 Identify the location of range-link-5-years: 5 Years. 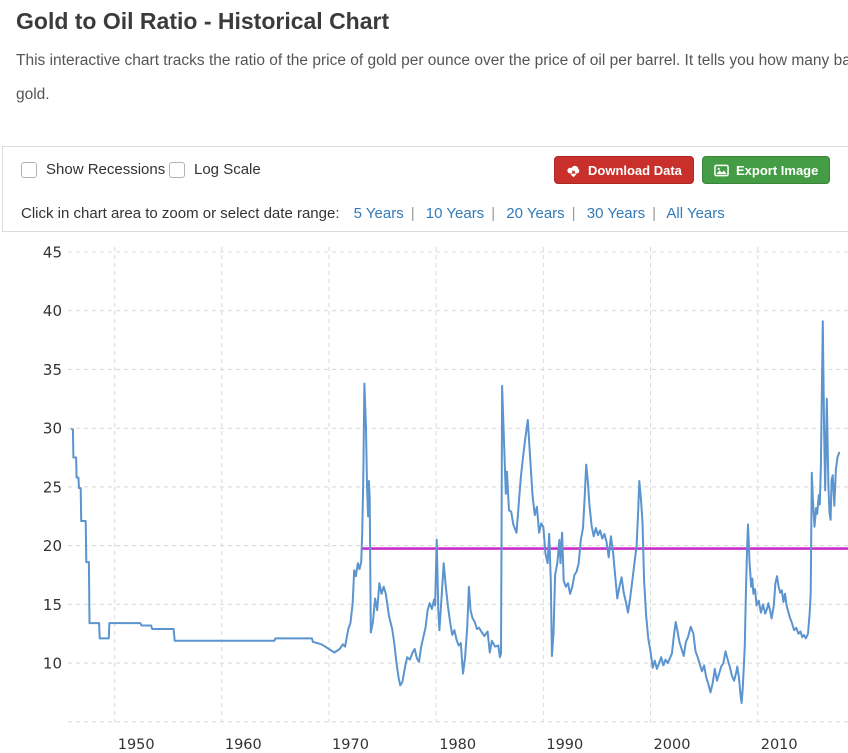
(378, 213).